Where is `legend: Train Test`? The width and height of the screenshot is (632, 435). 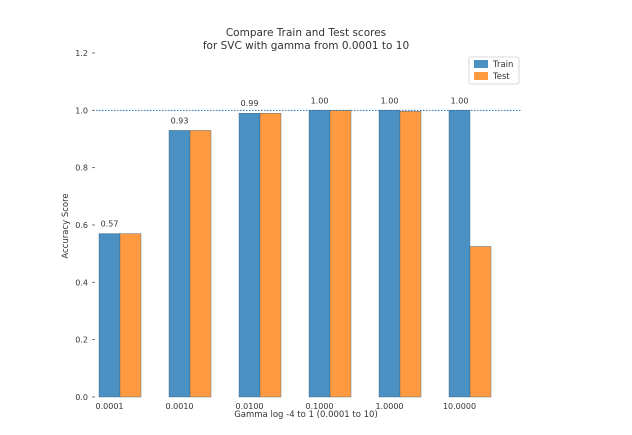 legend: Train Test is located at coordinates (494, 70).